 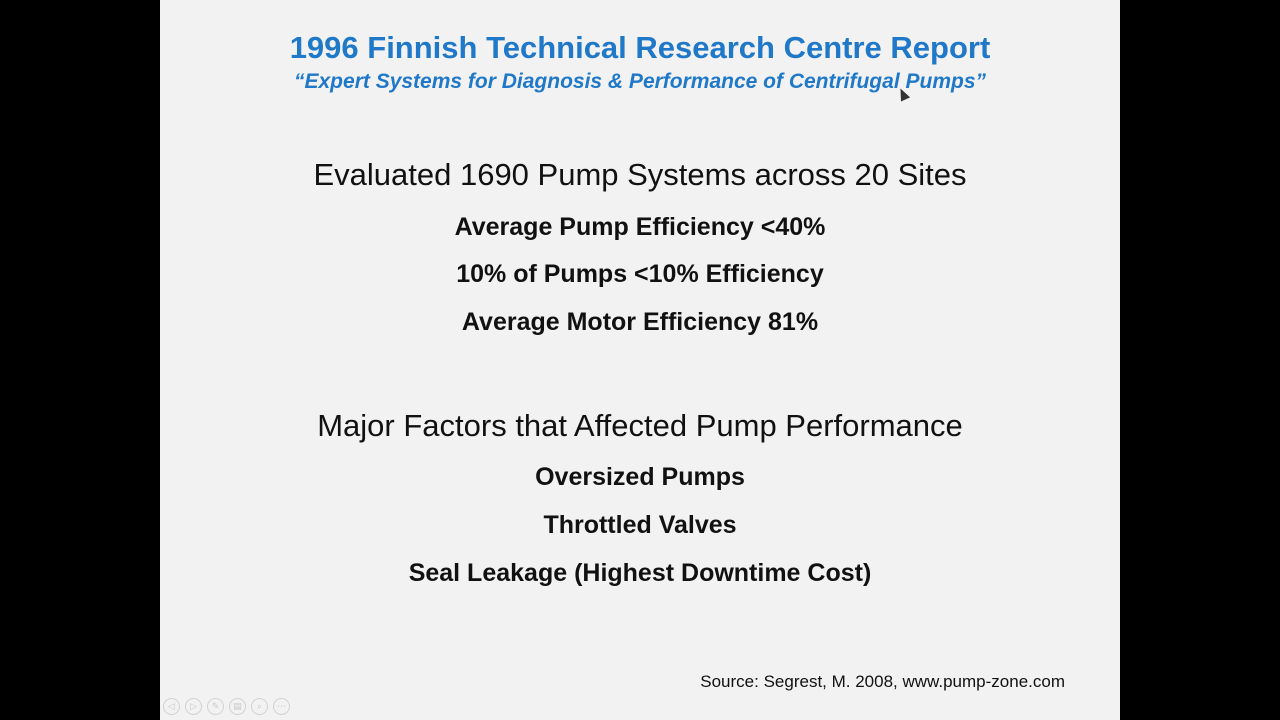 I want to click on slideshow-controls: ◁ ▷ ✎ ▤ ⌕ ⋯, so click(x=226, y=706).